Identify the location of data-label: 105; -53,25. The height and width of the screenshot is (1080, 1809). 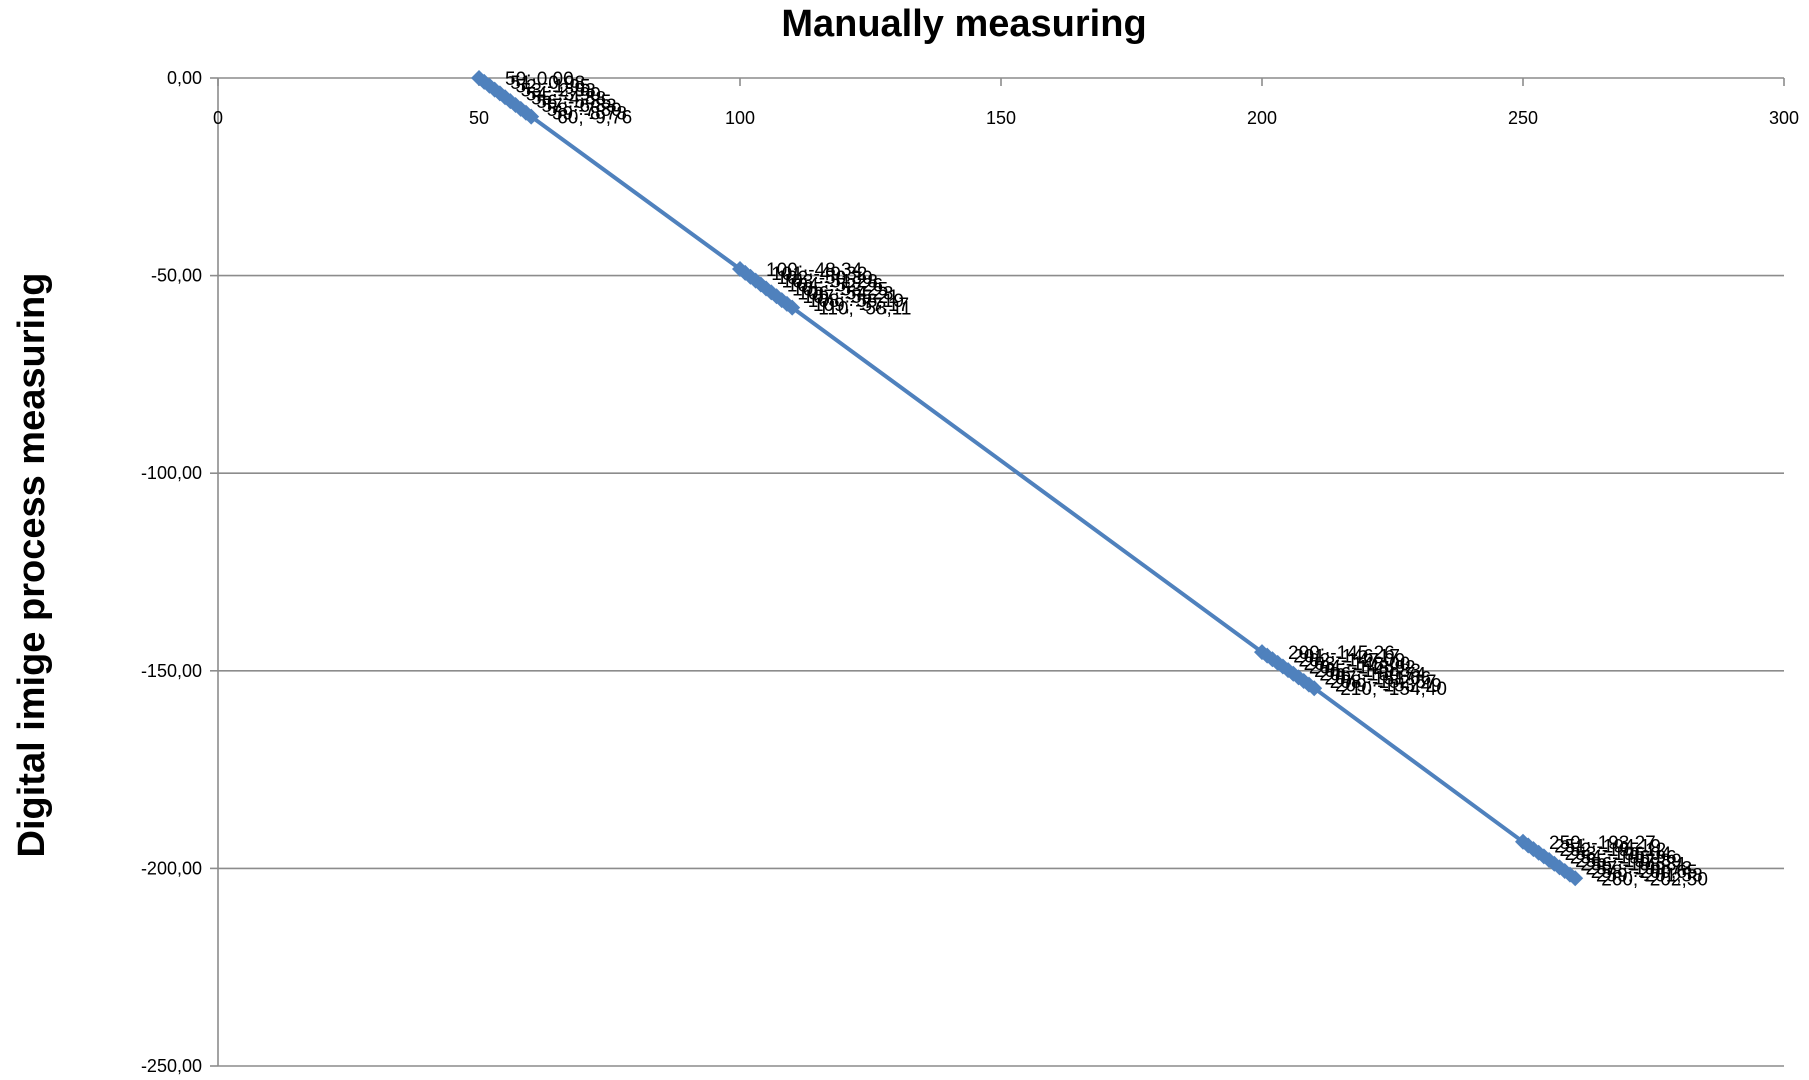
(840, 289).